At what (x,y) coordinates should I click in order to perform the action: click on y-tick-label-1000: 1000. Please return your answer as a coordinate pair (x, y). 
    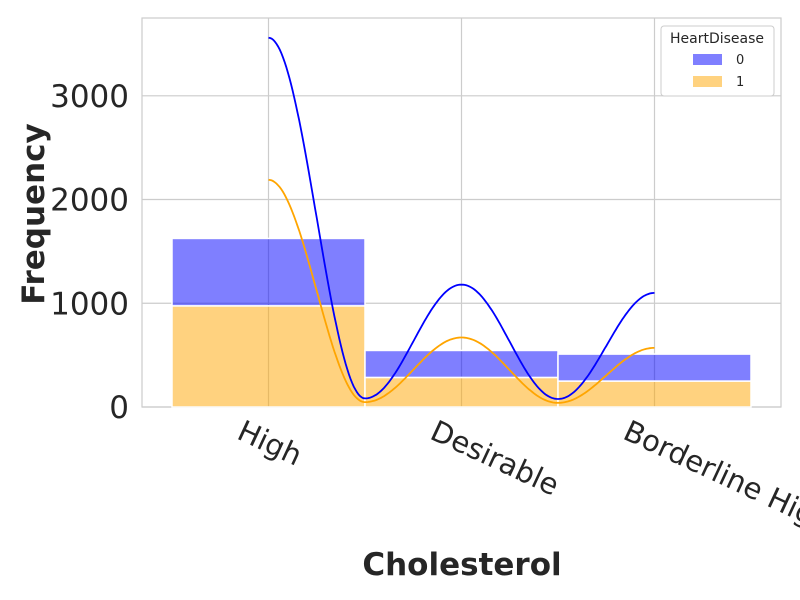
    Looking at the image, I should click on (89, 304).